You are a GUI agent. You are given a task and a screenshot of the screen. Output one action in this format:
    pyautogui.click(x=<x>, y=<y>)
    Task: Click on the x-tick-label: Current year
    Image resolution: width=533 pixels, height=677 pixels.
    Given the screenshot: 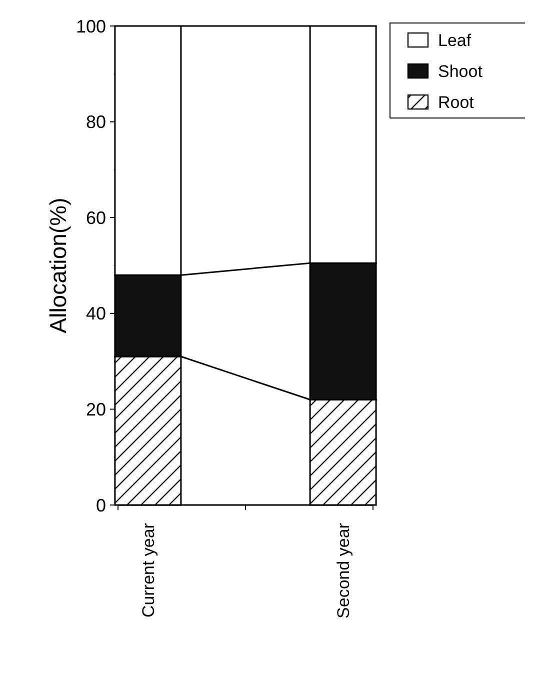 What is the action you would take?
    pyautogui.click(x=148, y=570)
    